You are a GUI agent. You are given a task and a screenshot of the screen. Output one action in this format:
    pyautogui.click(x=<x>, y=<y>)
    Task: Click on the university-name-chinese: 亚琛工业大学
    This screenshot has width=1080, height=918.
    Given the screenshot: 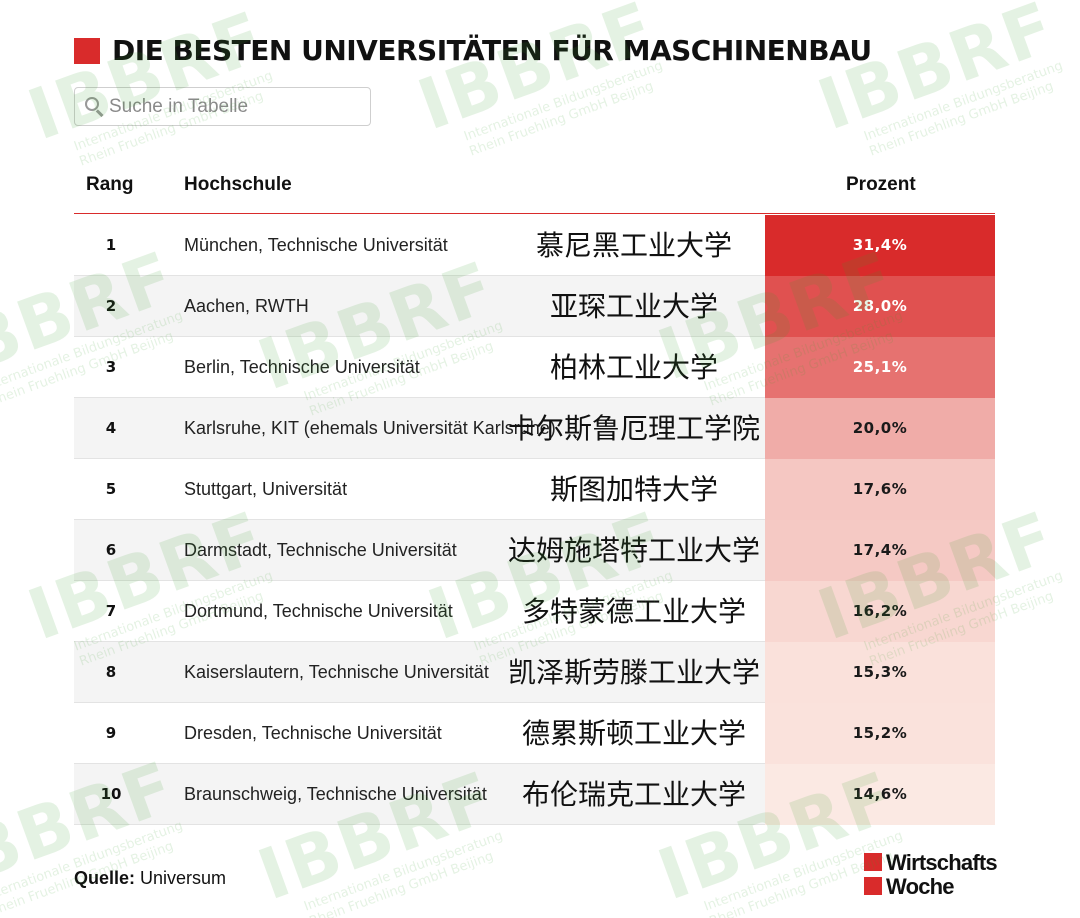 What is the action you would take?
    pyautogui.click(x=633, y=306)
    